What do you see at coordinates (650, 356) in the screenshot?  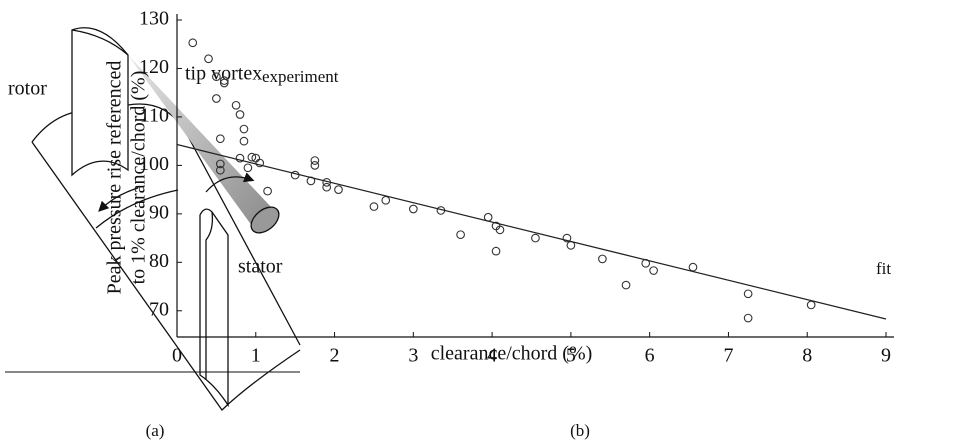 I see `x-tick-label: 6` at bounding box center [650, 356].